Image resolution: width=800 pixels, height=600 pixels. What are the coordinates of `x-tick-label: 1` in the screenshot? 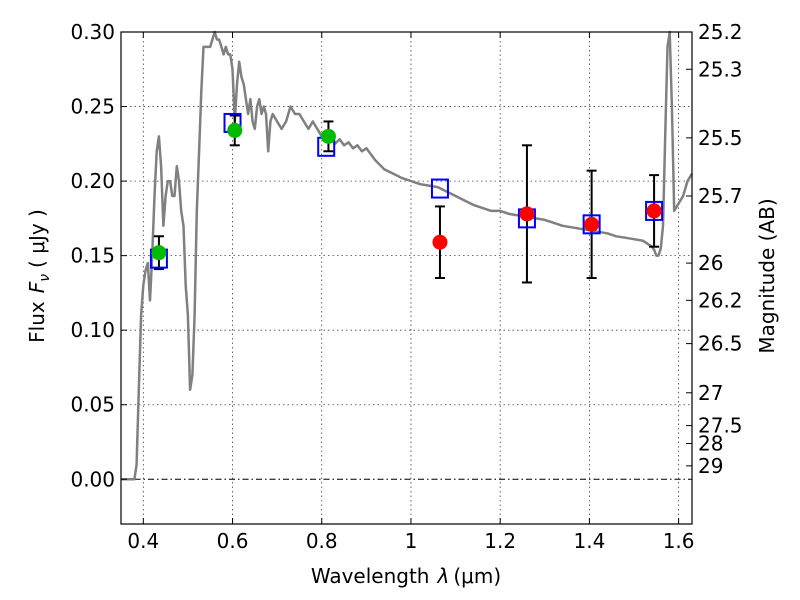 It's located at (411, 541).